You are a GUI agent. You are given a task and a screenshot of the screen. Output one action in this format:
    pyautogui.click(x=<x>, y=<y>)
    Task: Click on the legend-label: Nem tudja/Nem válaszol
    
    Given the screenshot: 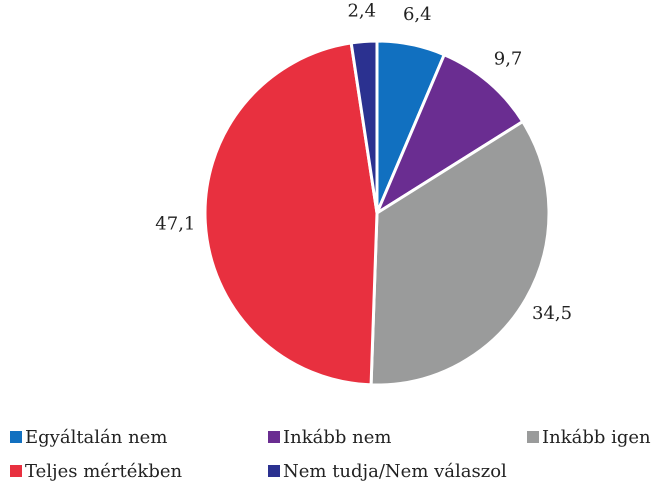 What is the action you would take?
    pyautogui.click(x=395, y=471)
    